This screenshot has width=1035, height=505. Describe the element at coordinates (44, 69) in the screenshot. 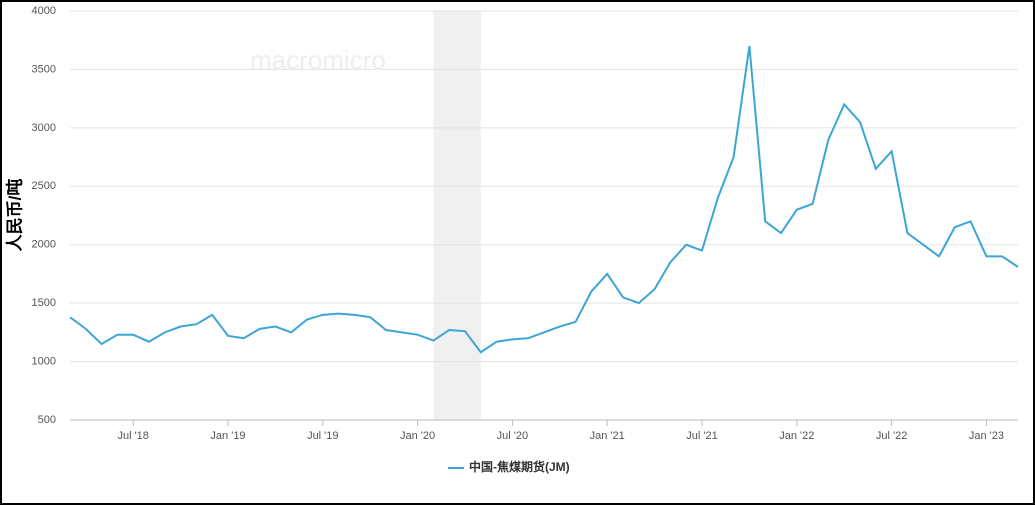

I see `y-tick-label: 3500` at that location.